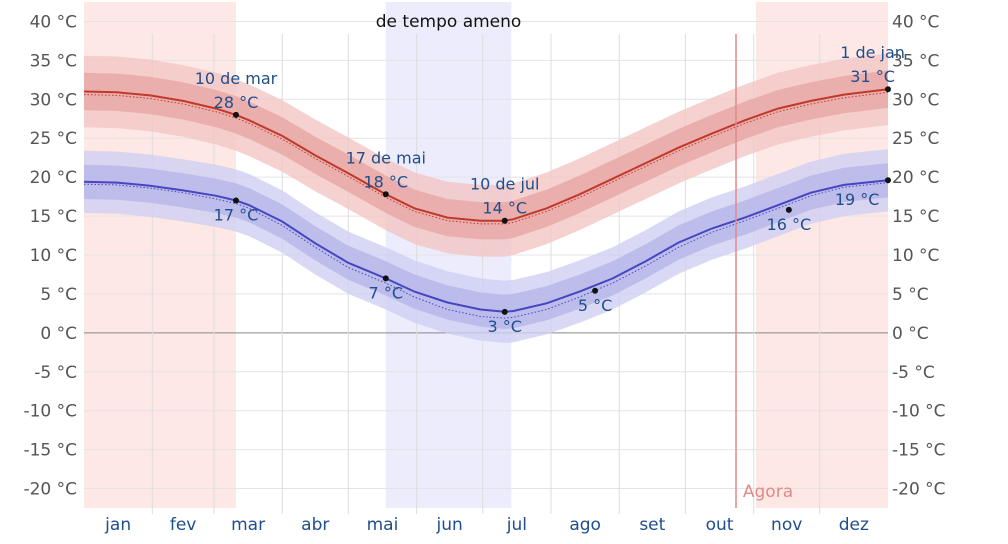  What do you see at coordinates (919, 412) in the screenshot?
I see `y-tick-label-right: -10 °C` at bounding box center [919, 412].